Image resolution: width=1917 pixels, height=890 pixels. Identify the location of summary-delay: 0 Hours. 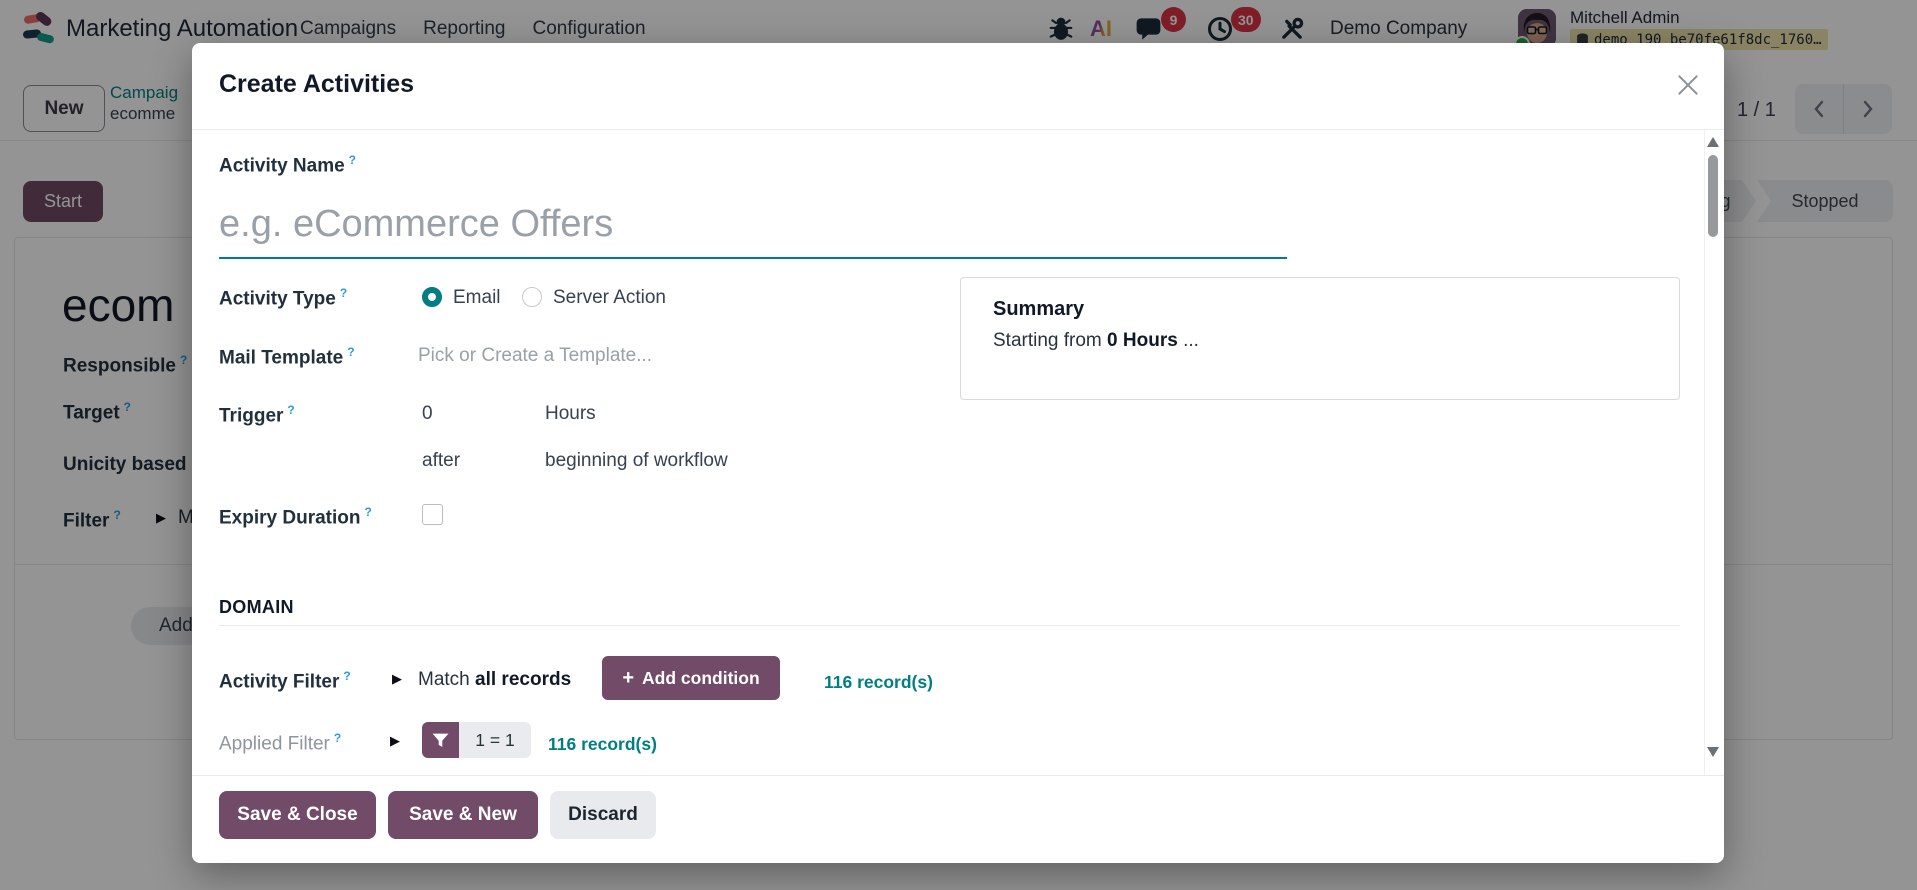
(1142, 340).